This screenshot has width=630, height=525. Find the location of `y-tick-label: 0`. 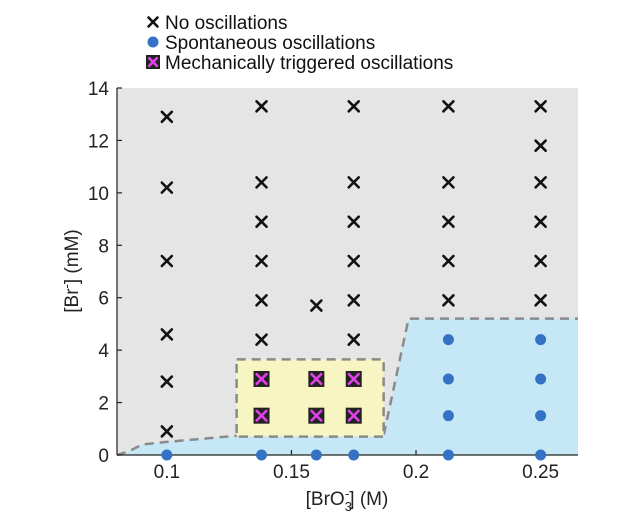

y-tick-label: 0 is located at coordinates (103, 456).